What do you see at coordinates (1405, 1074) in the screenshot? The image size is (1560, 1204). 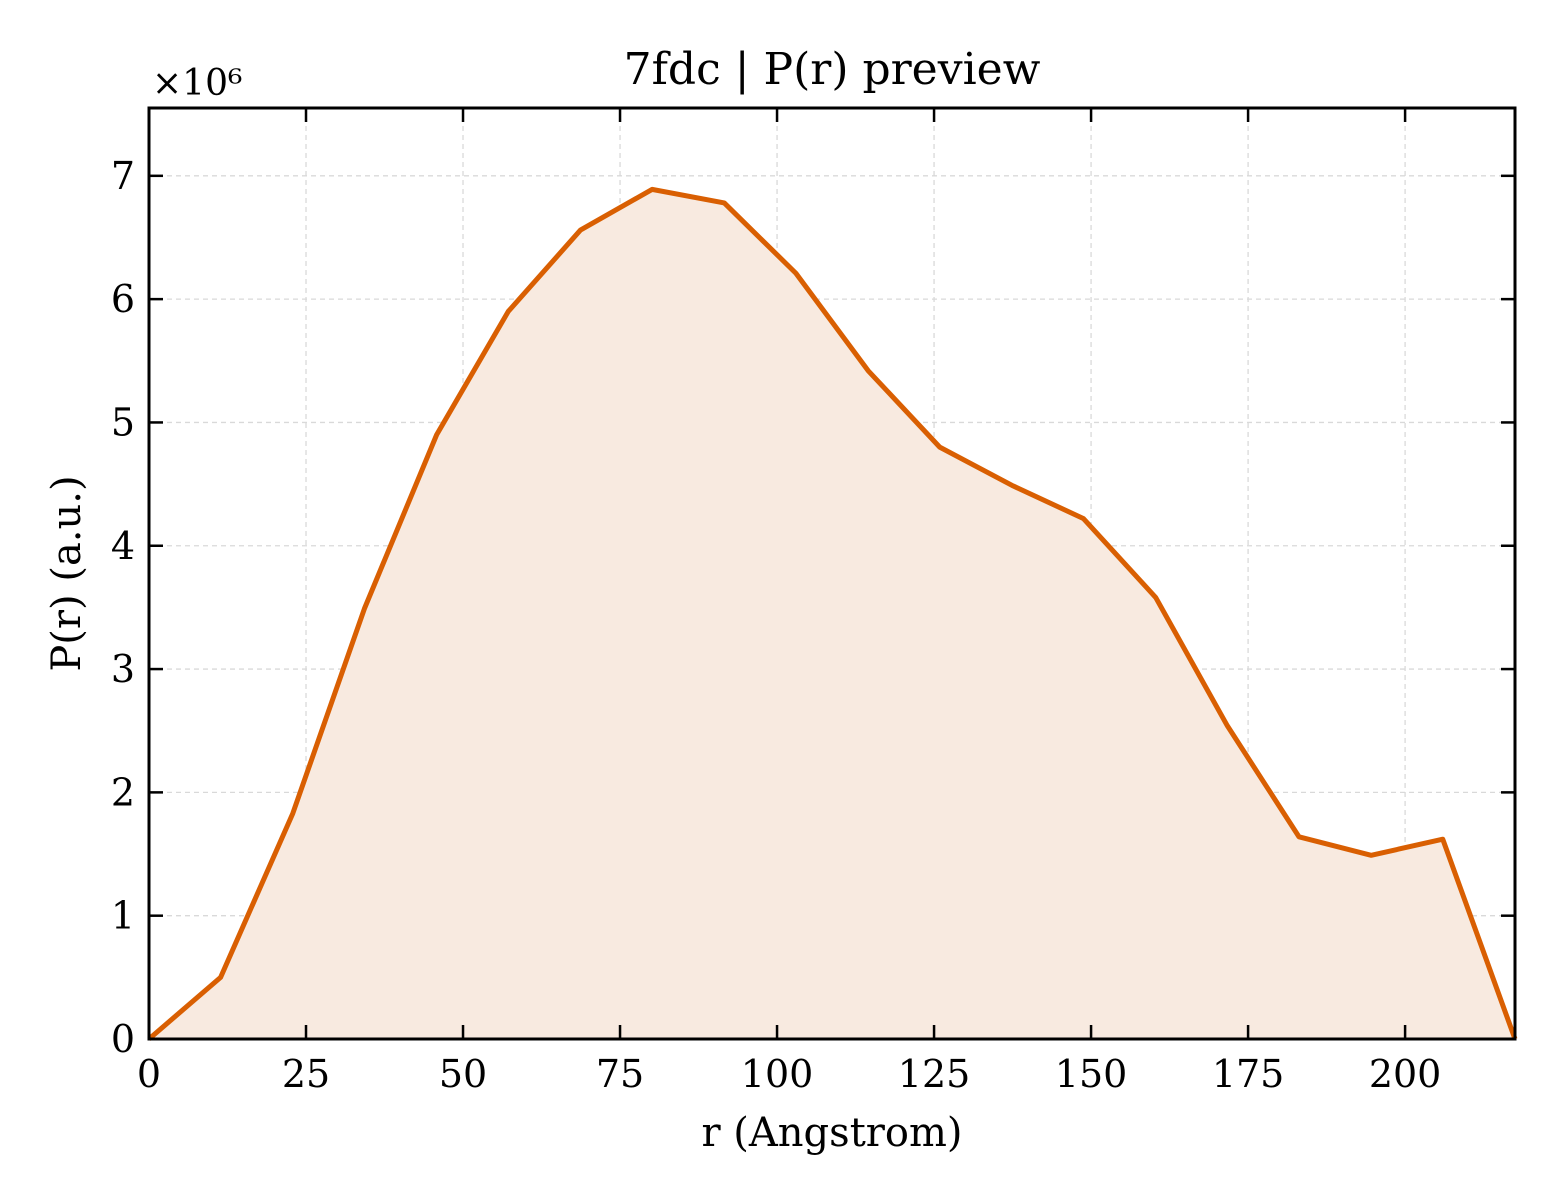 I see `x-tick-label: 200` at bounding box center [1405, 1074].